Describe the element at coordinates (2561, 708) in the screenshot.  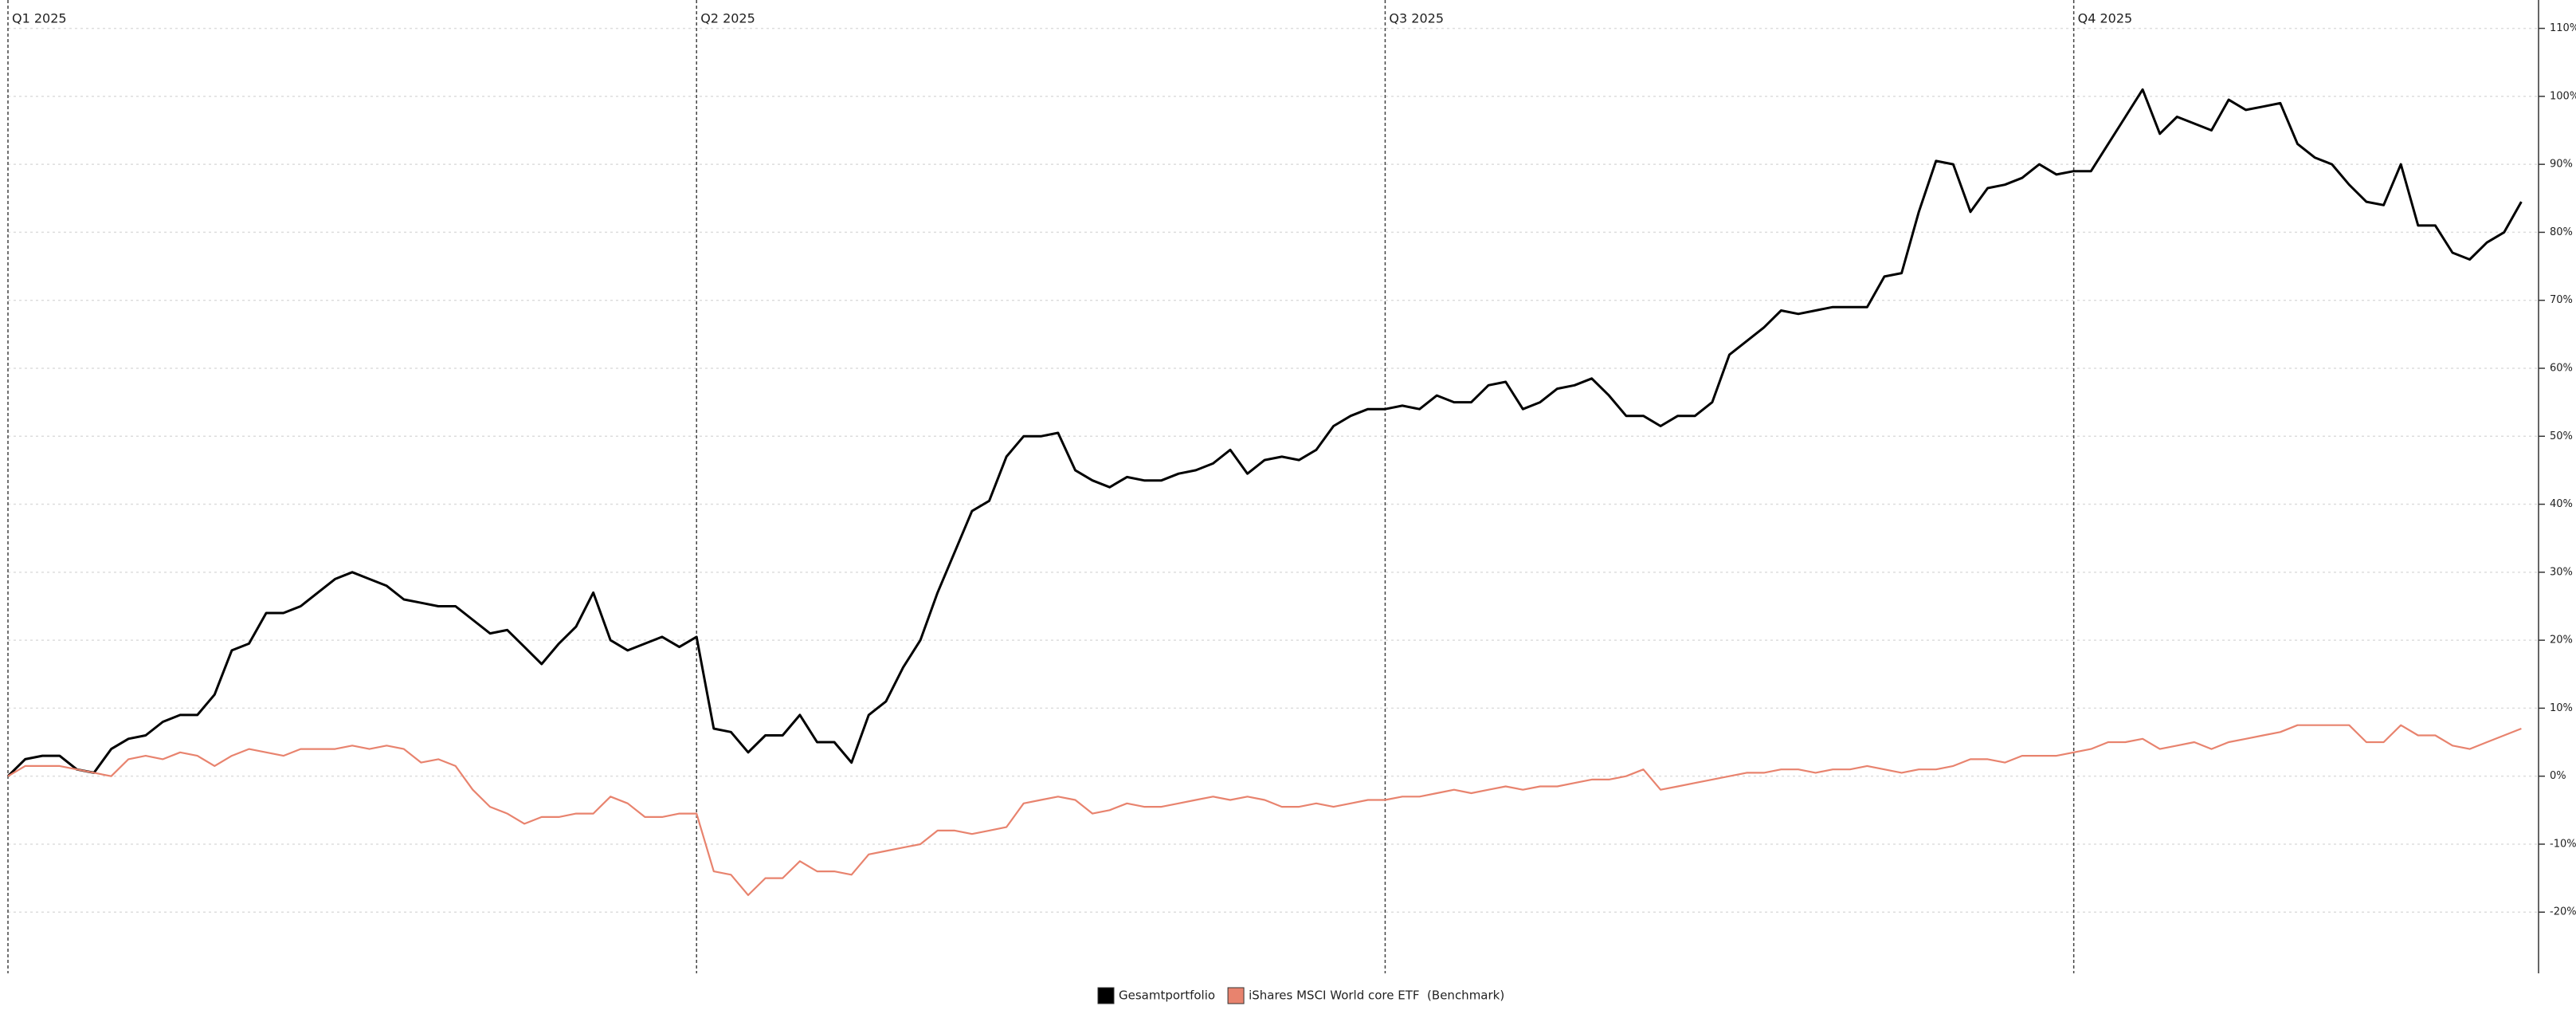
I see `y-tick-label: 10%` at that location.